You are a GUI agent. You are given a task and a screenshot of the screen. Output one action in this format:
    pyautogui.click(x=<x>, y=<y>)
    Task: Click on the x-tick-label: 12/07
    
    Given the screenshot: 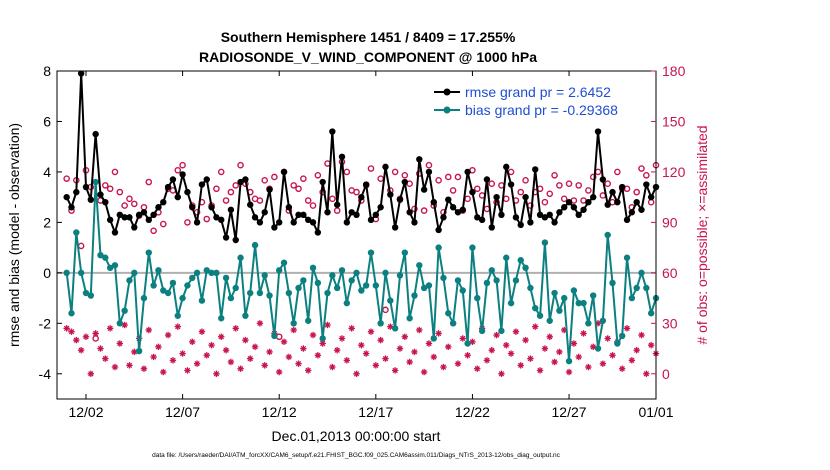 What is the action you would take?
    pyautogui.click(x=182, y=412)
    